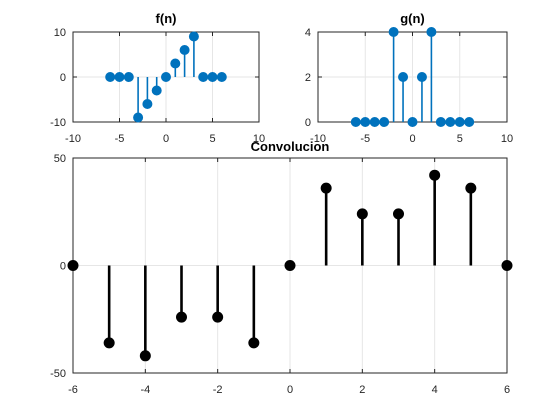 Image resolution: width=560 pixels, height=420 pixels. I want to click on x-tick-label-convolution: 2, so click(362, 390).